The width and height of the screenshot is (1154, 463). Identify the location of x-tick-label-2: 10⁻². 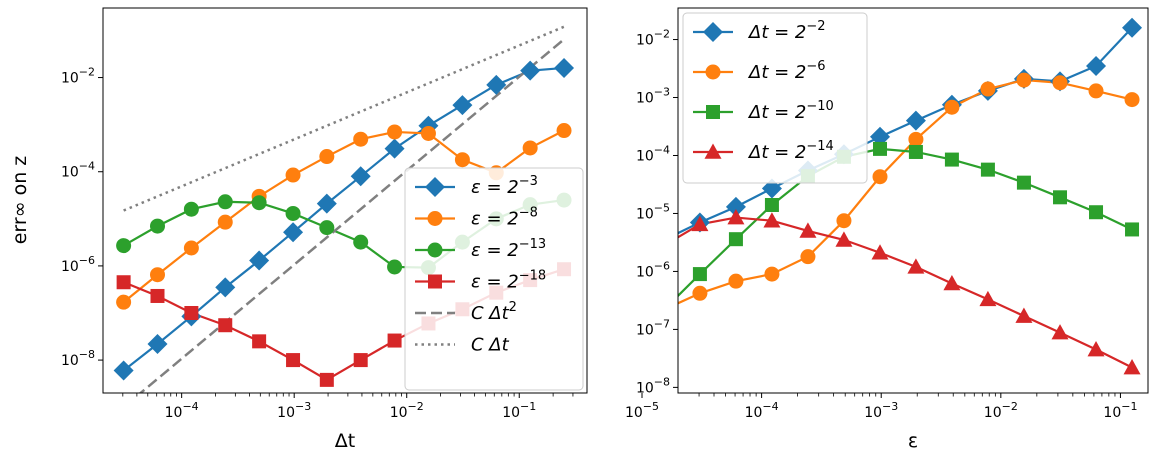
(407, 410).